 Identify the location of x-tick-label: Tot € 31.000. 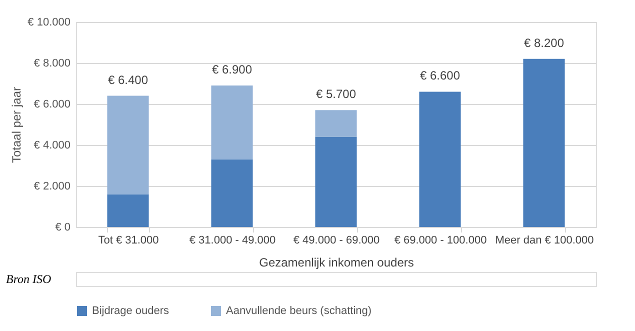
(128, 240).